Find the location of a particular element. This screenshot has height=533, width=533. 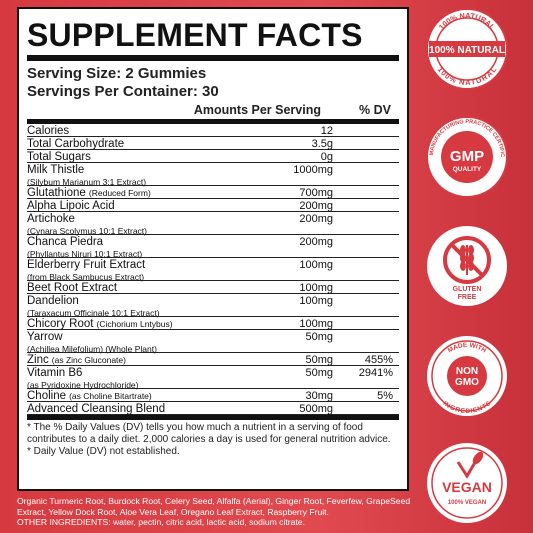

fact-row: Calories 12 is located at coordinates (213, 130).